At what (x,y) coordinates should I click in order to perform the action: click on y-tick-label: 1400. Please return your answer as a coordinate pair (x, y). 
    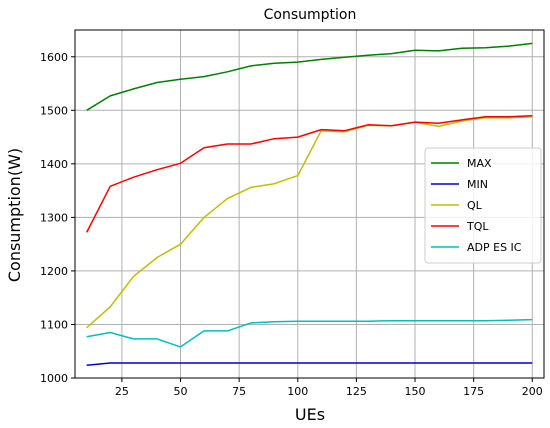
    Looking at the image, I should click on (54, 164).